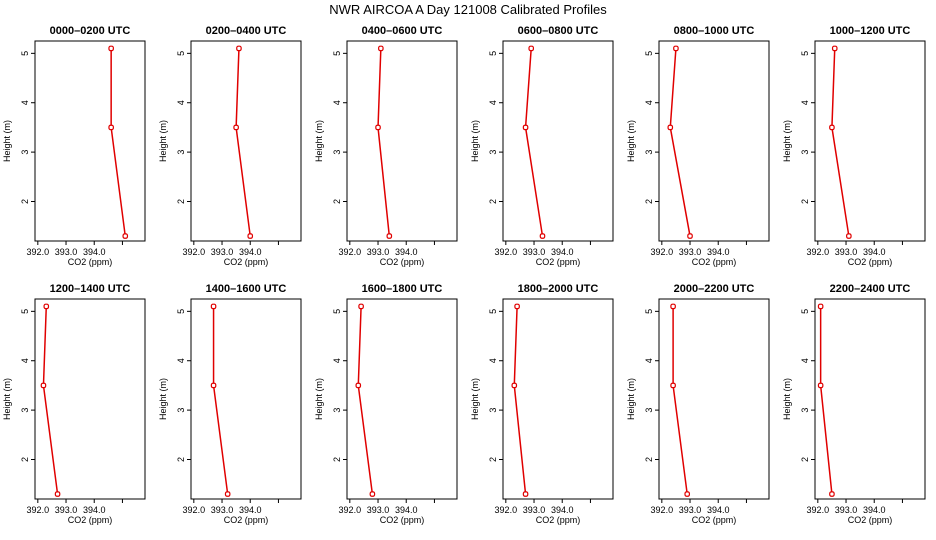 The width and height of the screenshot is (936, 540). I want to click on panel-title: 0200–0400 UTC, so click(246, 31).